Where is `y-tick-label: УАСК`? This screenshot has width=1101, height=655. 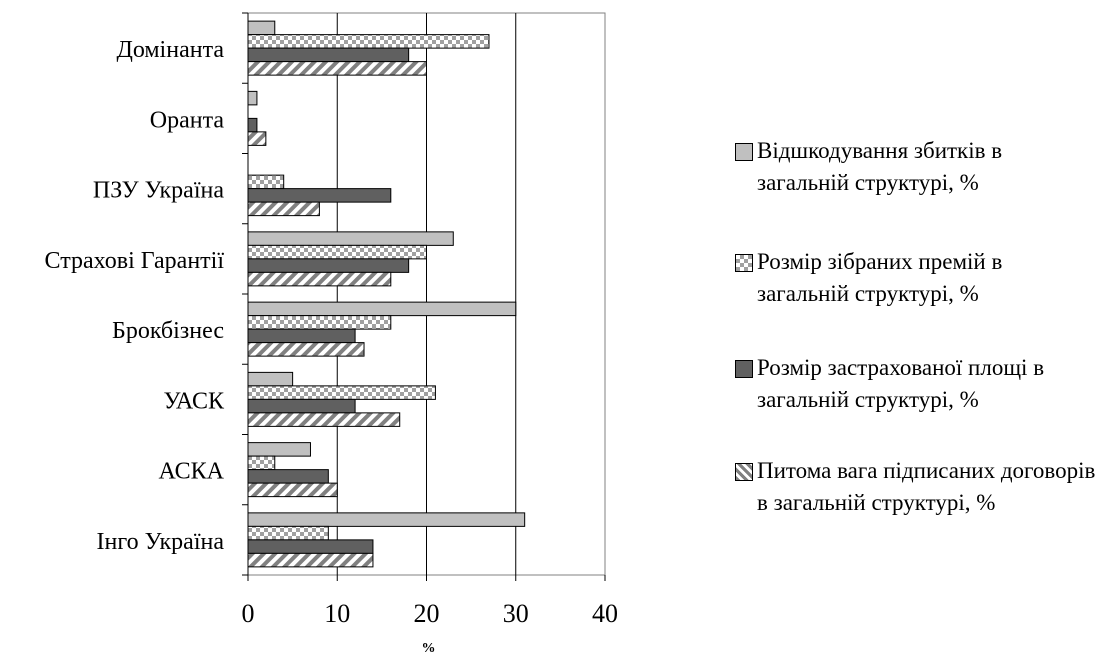
y-tick-label: УАСК is located at coordinates (194, 401).